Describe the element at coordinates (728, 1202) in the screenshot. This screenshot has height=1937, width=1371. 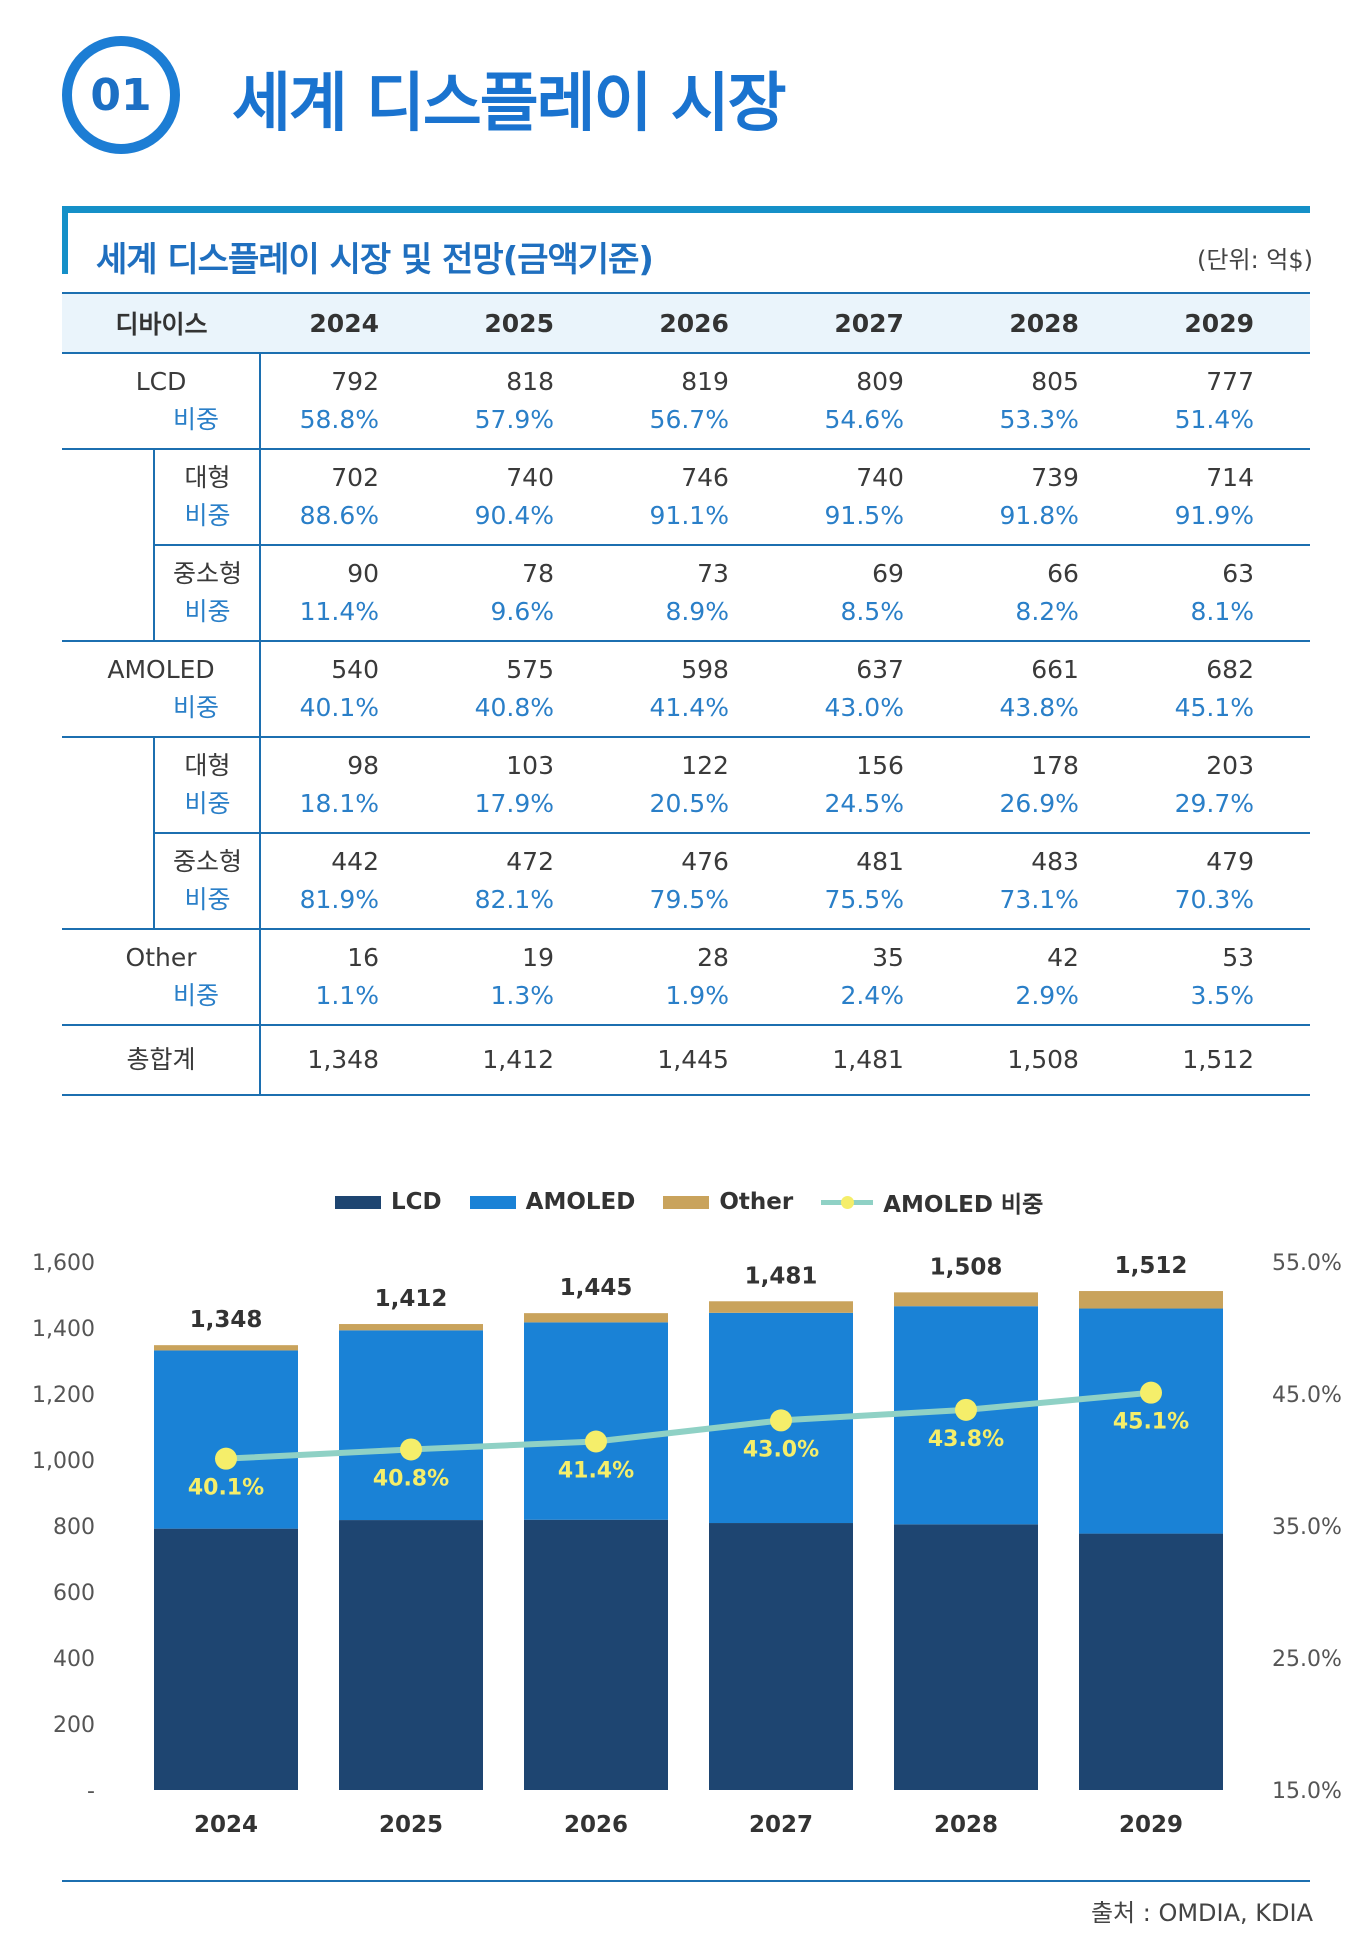
I see `legend-item-other: Other` at that location.